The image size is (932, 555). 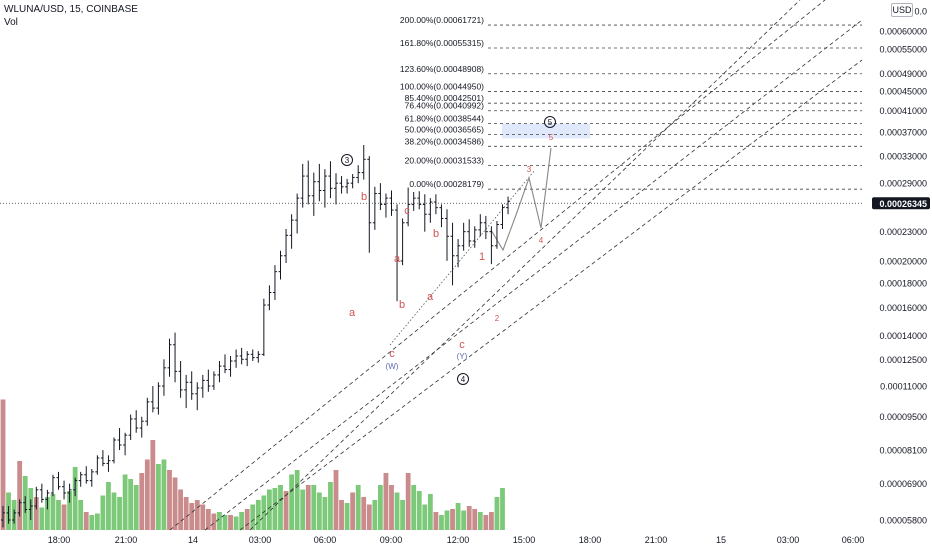 What do you see at coordinates (497, 318) in the screenshot?
I see `wave-label: 2` at bounding box center [497, 318].